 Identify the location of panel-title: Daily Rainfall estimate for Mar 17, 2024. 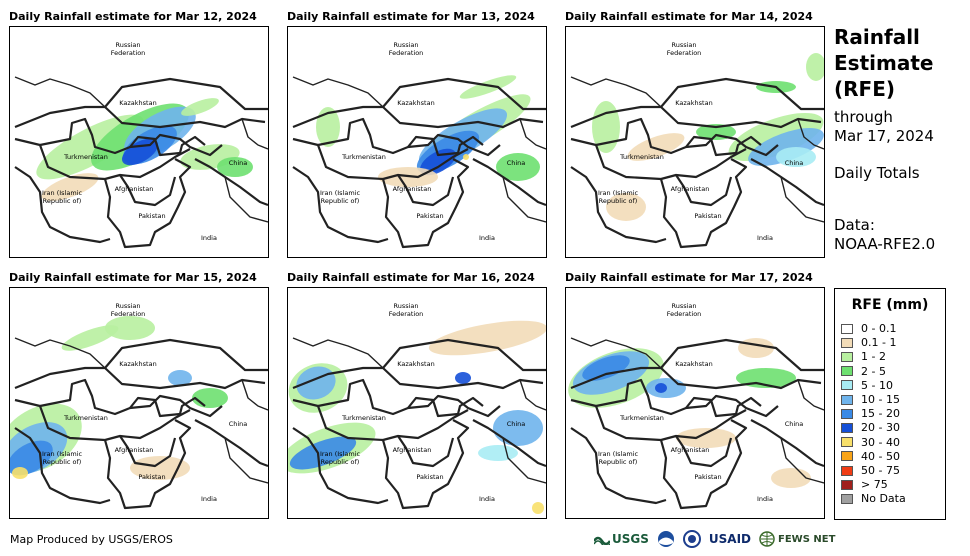
(689, 277).